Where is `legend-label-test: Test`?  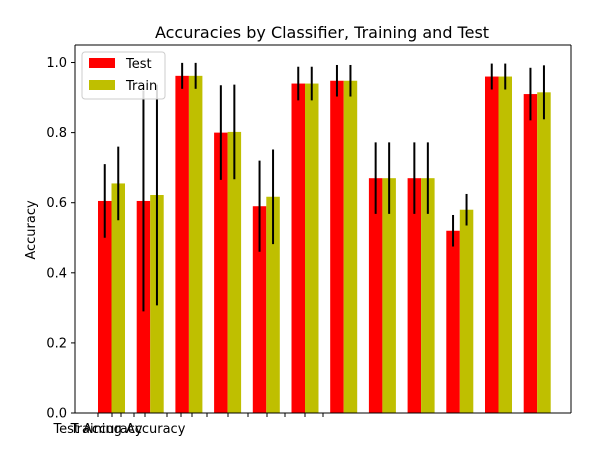
legend-label-test: Test is located at coordinates (138, 64).